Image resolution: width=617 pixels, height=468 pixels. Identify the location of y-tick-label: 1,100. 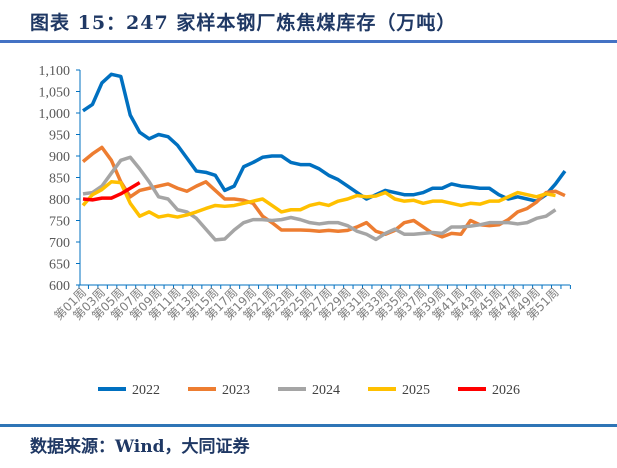
(55, 71).